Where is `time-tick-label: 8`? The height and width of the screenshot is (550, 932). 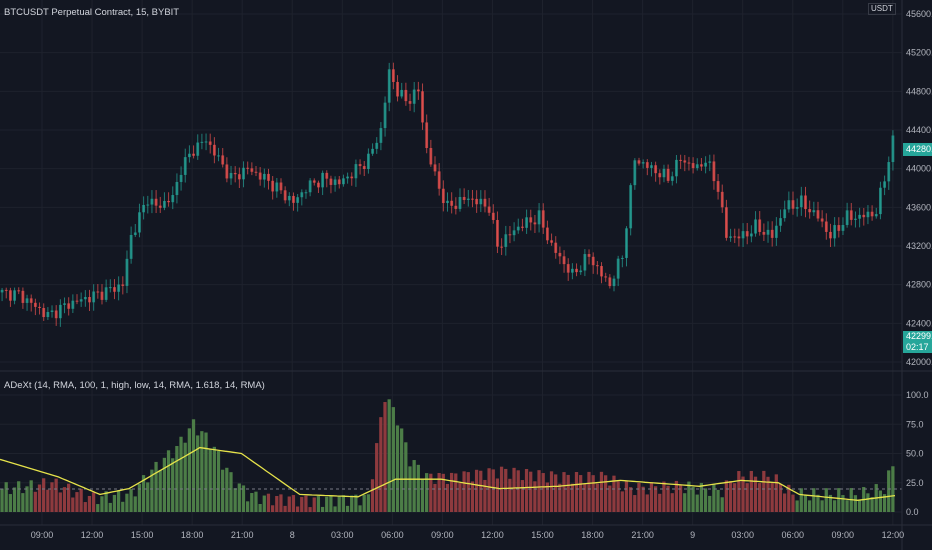 time-tick-label: 8 is located at coordinates (292, 535).